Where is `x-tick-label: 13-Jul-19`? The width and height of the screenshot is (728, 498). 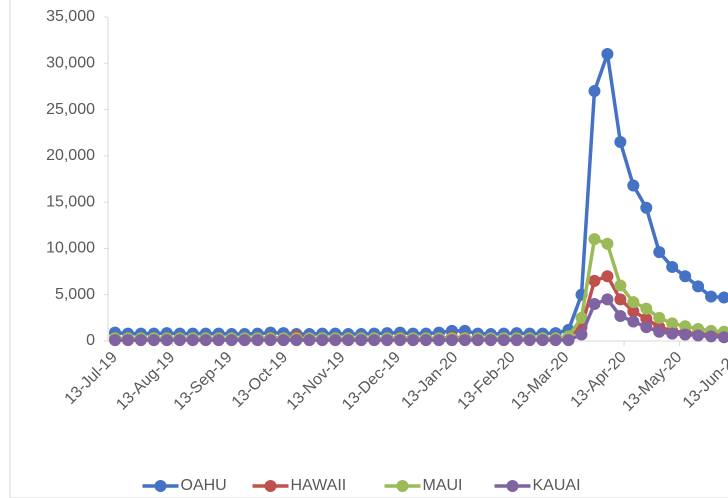
x-tick-label: 13-Jul-19 is located at coordinates (91, 378).